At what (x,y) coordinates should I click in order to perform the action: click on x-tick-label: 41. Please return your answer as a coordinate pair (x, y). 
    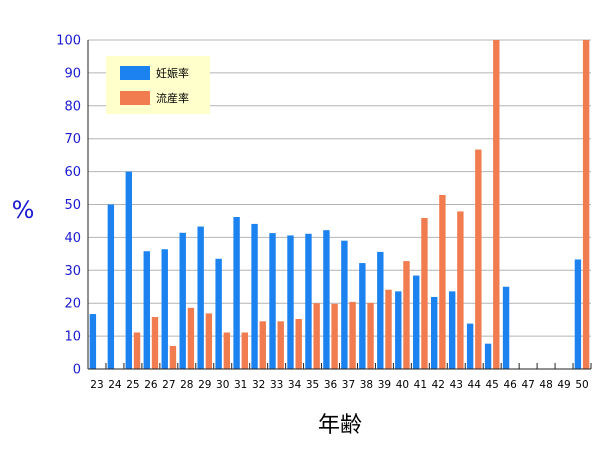
    Looking at the image, I should click on (420, 385).